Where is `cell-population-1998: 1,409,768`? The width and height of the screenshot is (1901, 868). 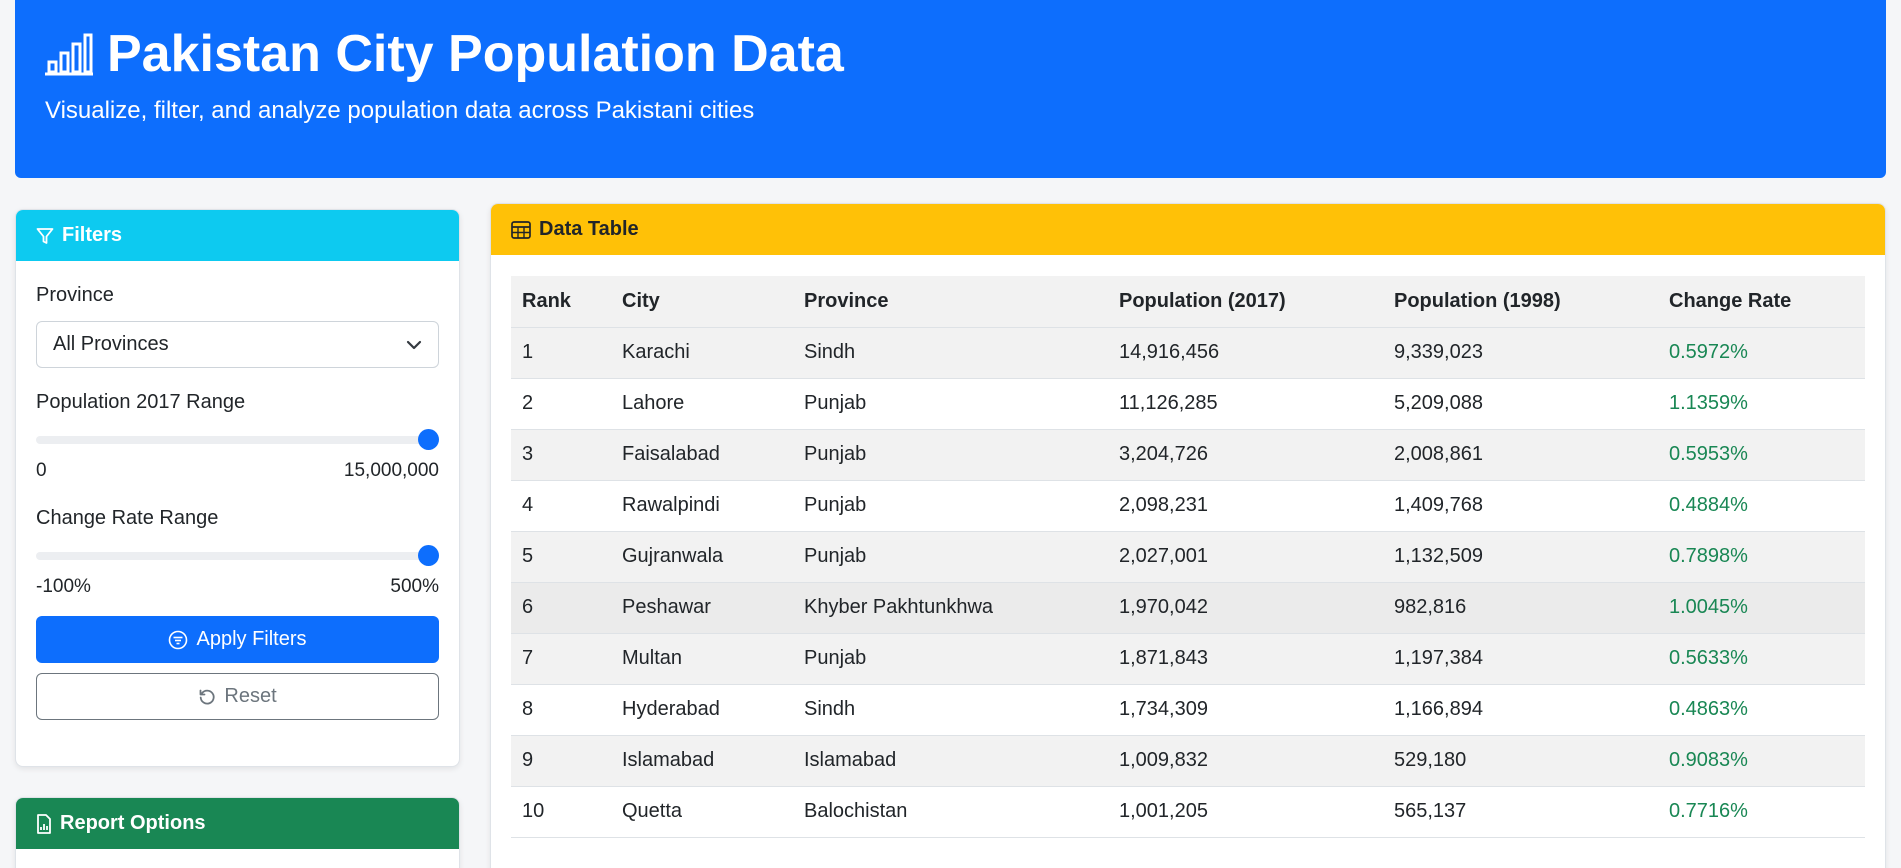 cell-population-1998: 1,409,768 is located at coordinates (1520, 506).